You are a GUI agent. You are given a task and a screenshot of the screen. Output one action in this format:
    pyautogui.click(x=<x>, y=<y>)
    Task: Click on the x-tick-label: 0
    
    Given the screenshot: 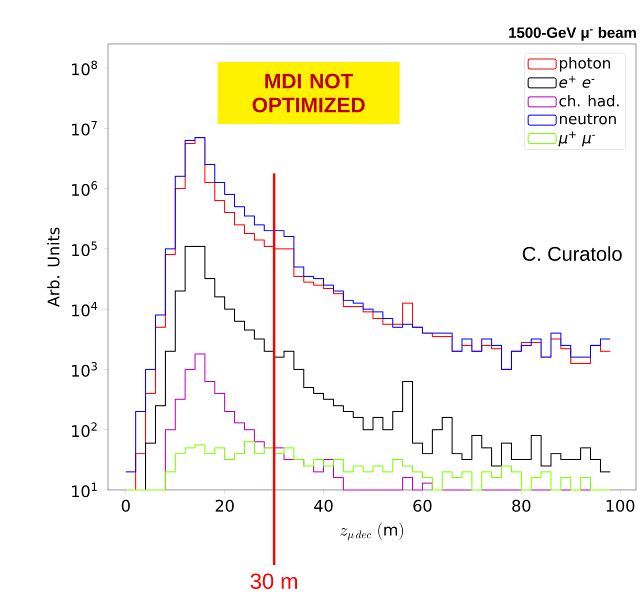 What is the action you would take?
    pyautogui.click(x=126, y=506)
    